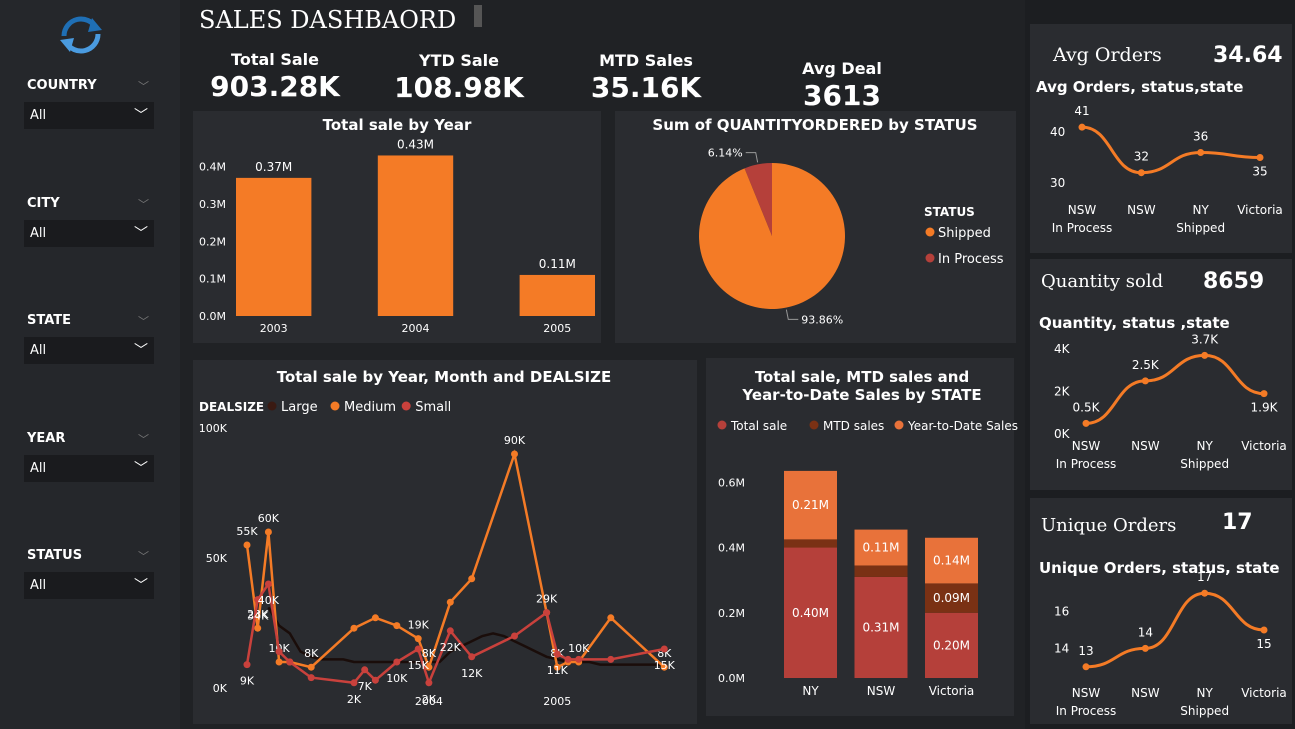 The width and height of the screenshot is (1295, 729). What do you see at coordinates (1234, 281) in the screenshot?
I see `quantity-value: 8659` at bounding box center [1234, 281].